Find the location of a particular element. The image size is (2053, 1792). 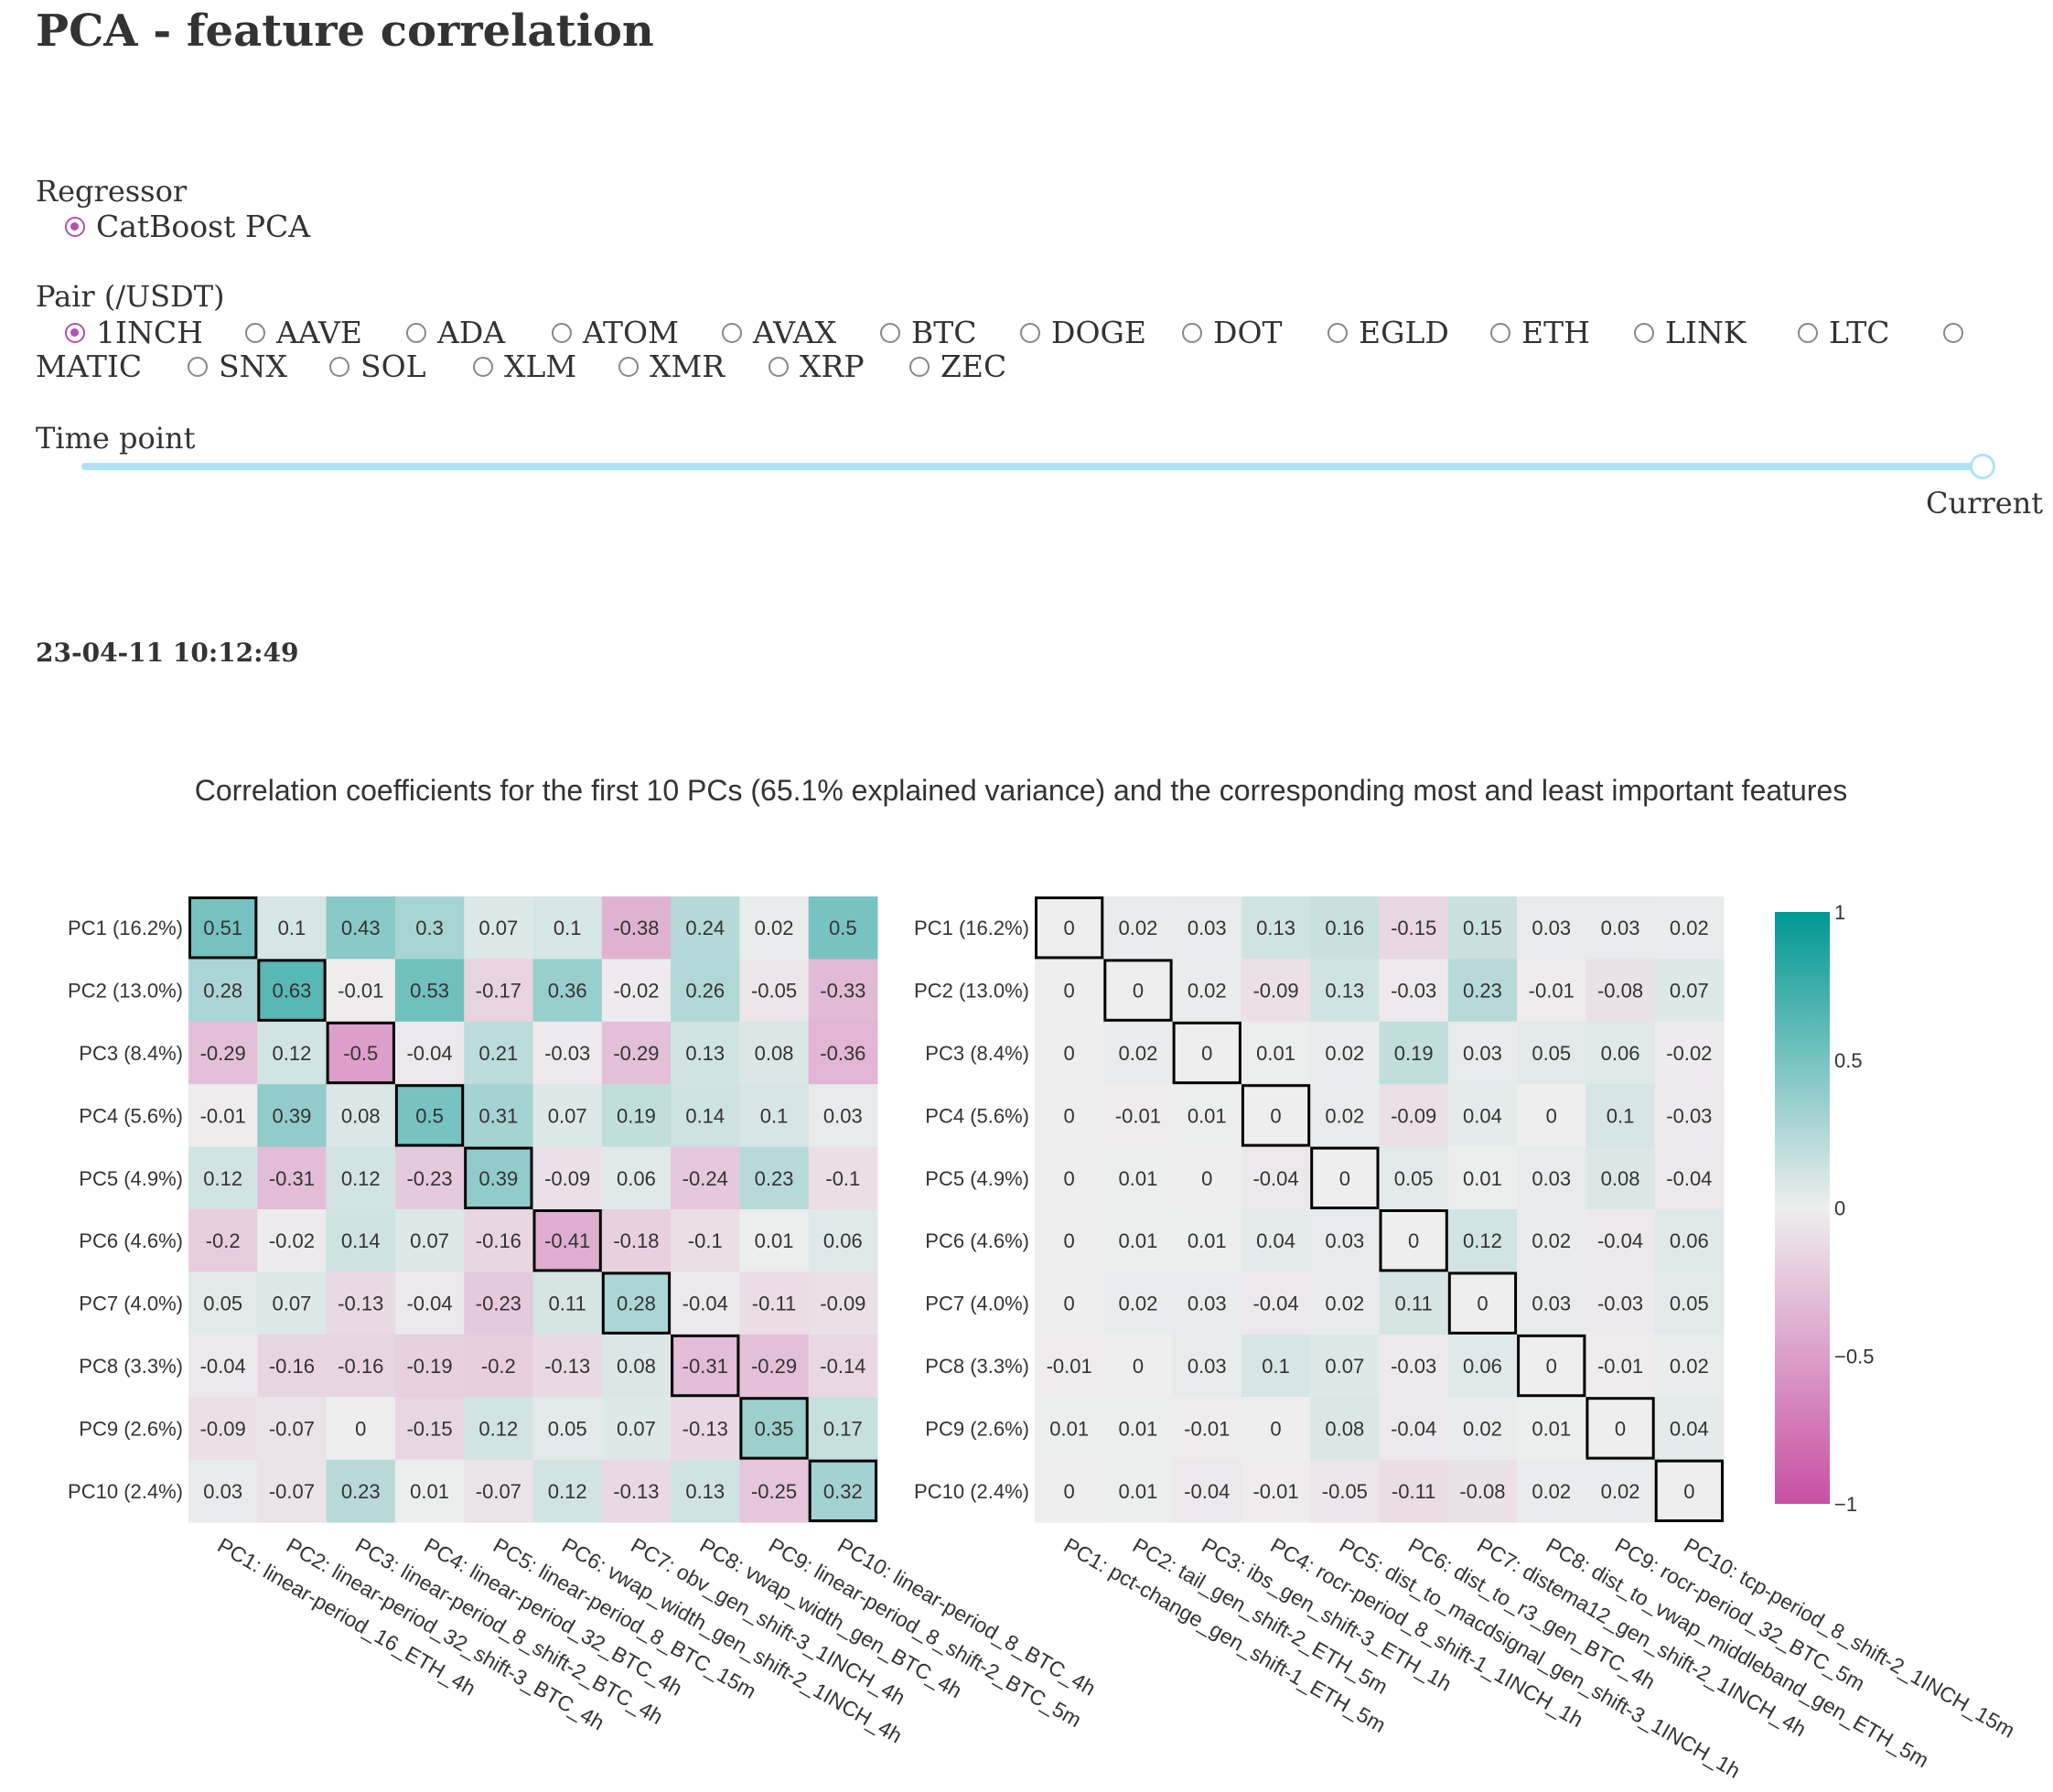

cell-value-label: 0.39 is located at coordinates (498, 1178).